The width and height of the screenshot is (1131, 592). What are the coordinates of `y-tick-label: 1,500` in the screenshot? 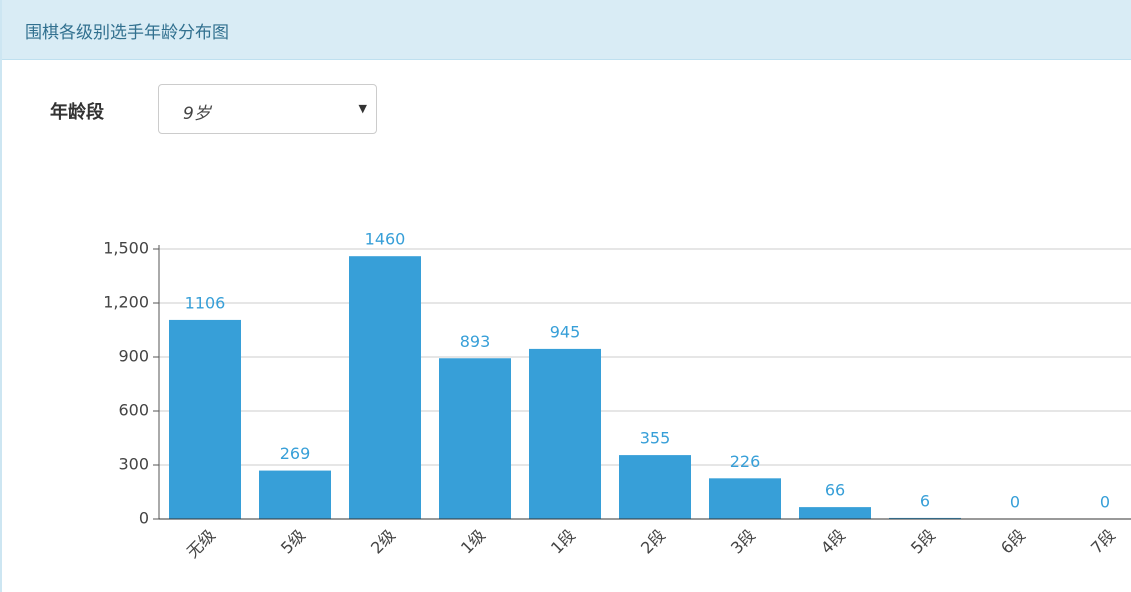 It's located at (126, 248).